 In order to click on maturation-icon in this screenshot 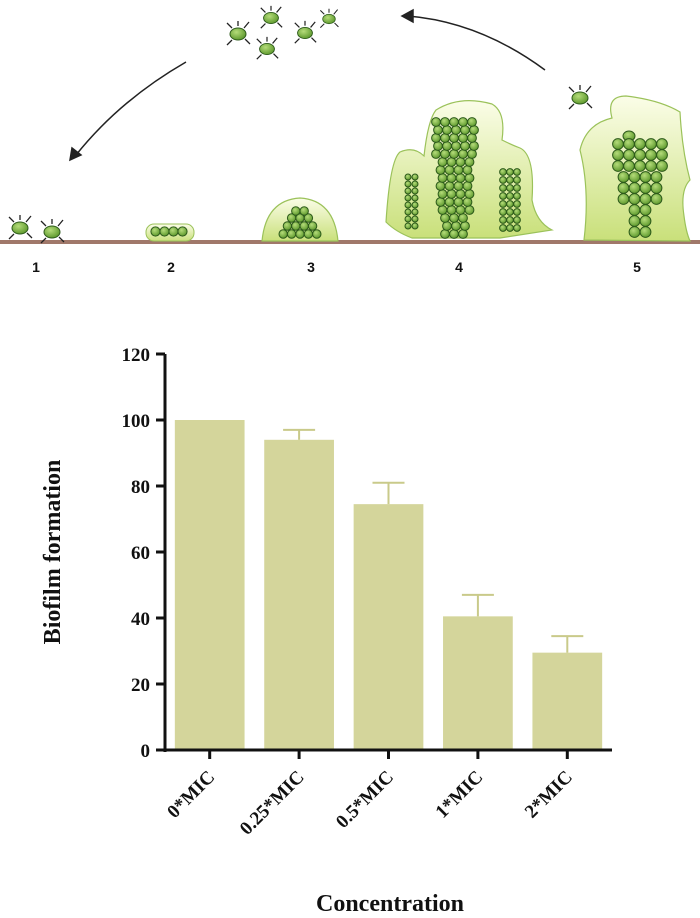, I will do `click(469, 169)`.